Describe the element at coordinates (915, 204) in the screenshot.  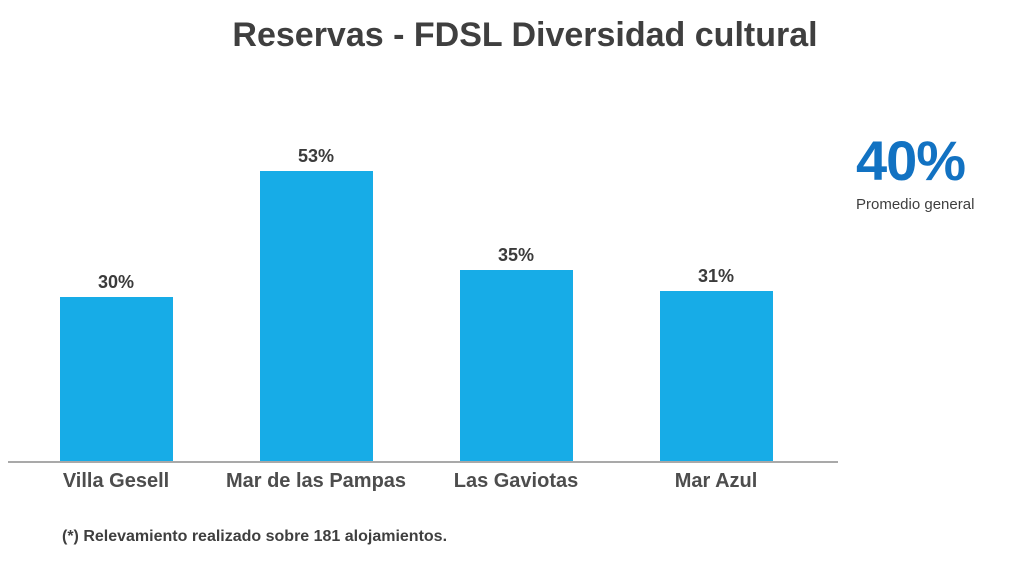
I see `average-label: Promedio general` at that location.